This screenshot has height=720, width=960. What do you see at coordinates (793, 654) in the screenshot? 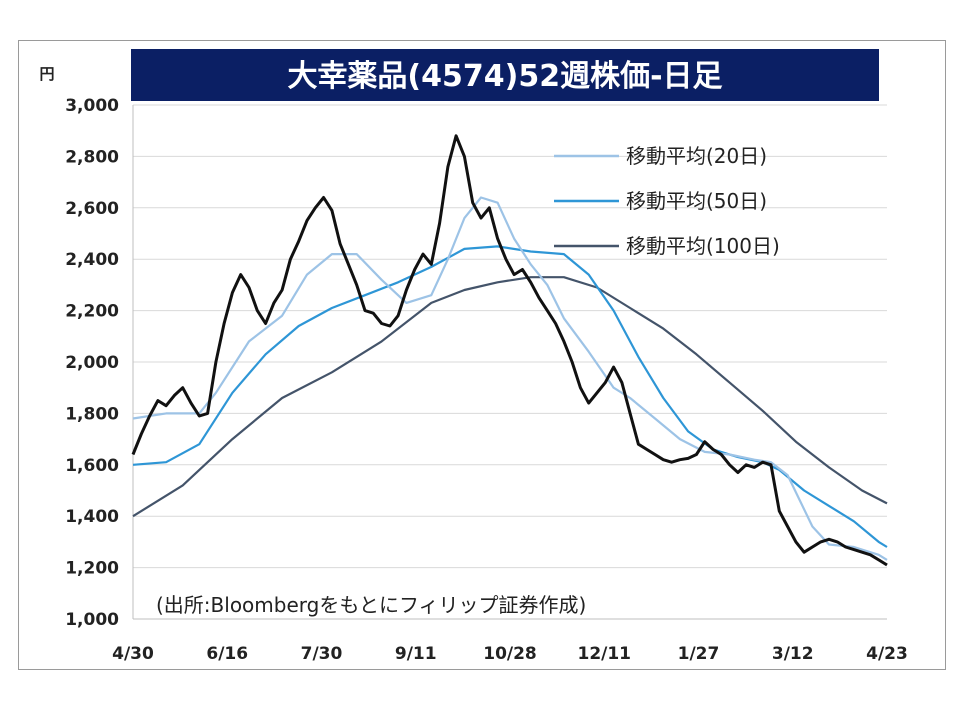
I see `x-tick-label-7: 3/12` at bounding box center [793, 654].